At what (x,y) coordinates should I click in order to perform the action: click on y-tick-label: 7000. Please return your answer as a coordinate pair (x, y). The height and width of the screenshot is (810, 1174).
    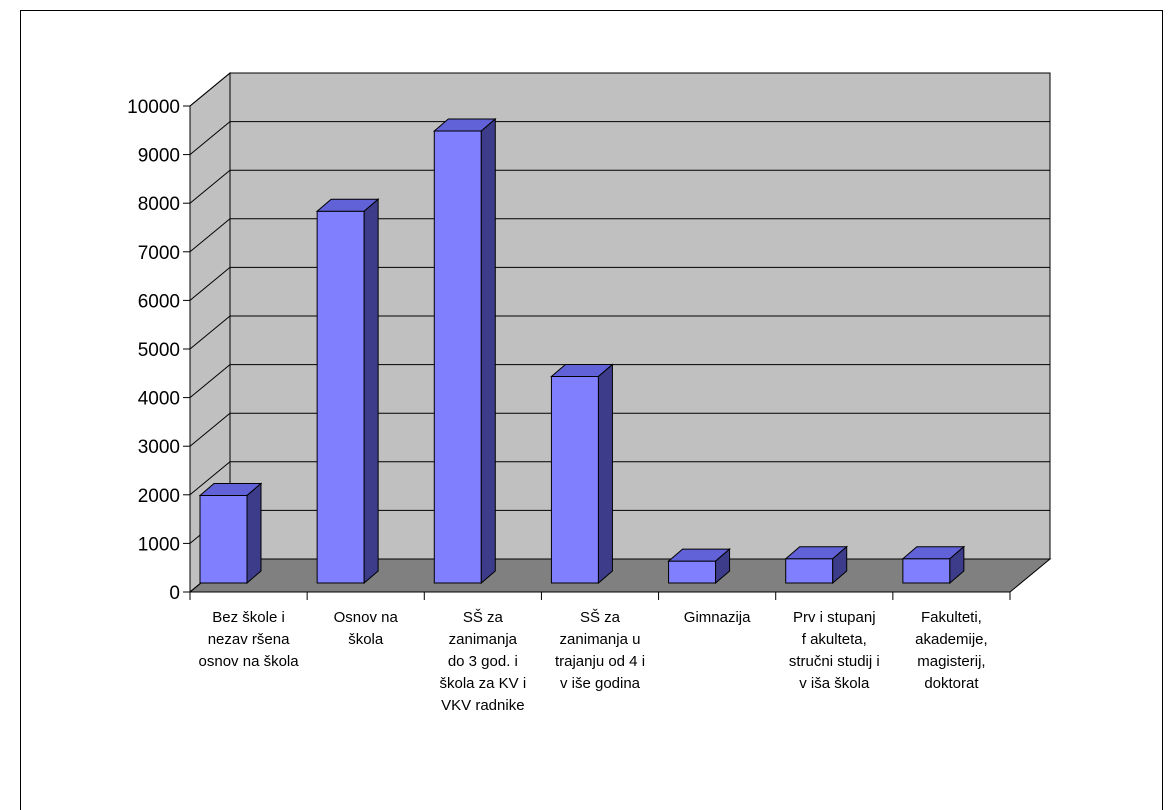
    Looking at the image, I should click on (159, 253).